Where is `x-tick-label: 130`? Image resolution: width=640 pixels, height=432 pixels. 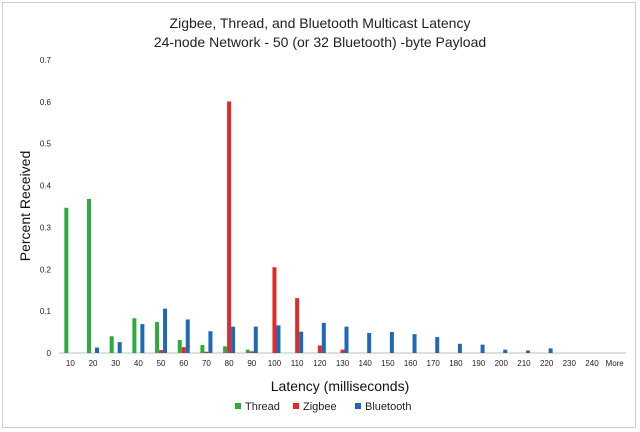 x-tick-label: 130 is located at coordinates (343, 363).